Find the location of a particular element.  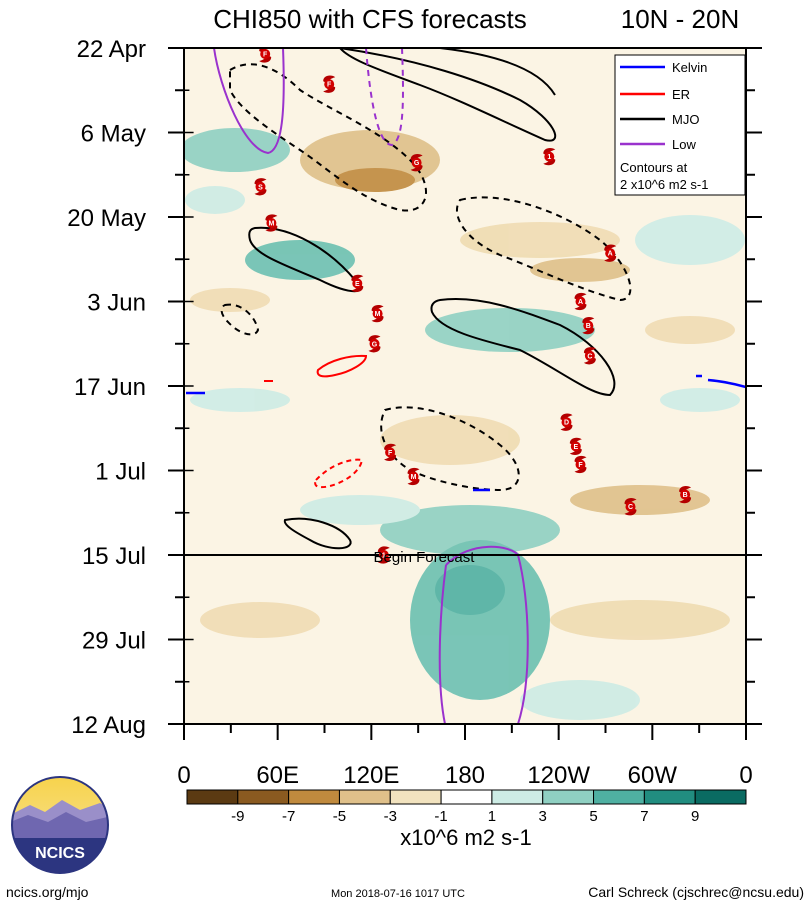

kelvin-contours is located at coordinates (466, 433).